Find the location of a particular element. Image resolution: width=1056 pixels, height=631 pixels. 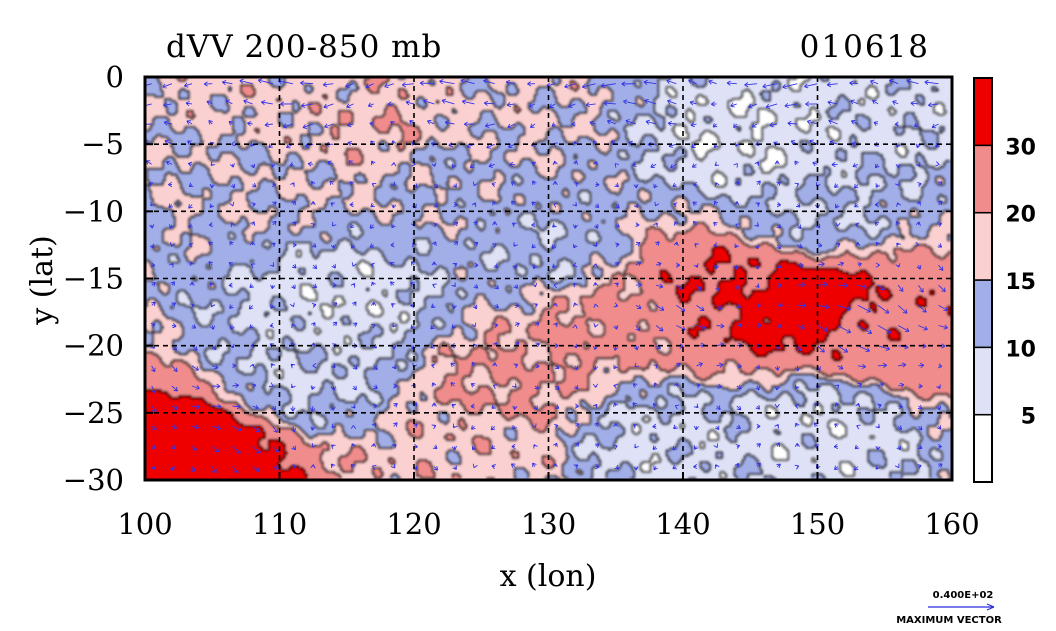

x-tick-label: 150 is located at coordinates (817, 524).